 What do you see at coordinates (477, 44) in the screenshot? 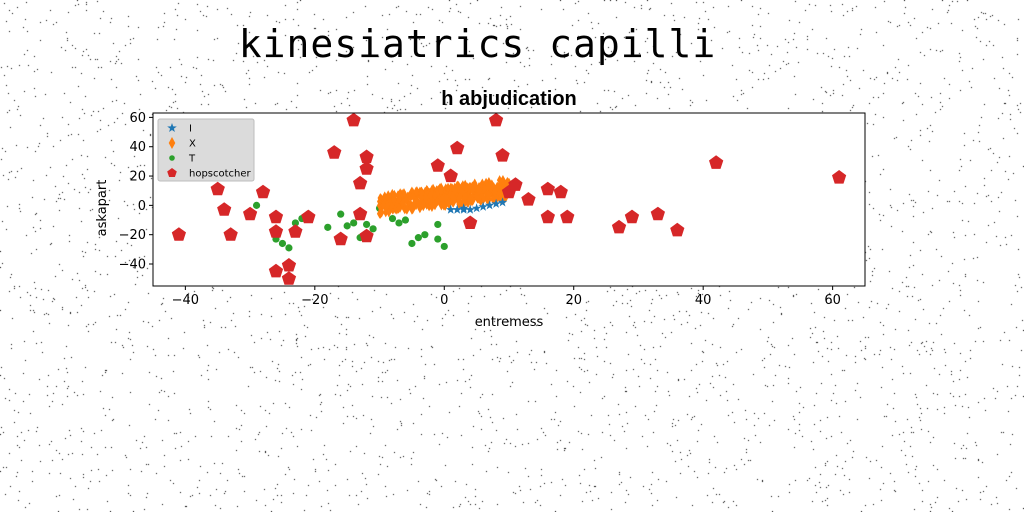
I see `figure-suptitle: kinesiatrics capilli` at bounding box center [477, 44].